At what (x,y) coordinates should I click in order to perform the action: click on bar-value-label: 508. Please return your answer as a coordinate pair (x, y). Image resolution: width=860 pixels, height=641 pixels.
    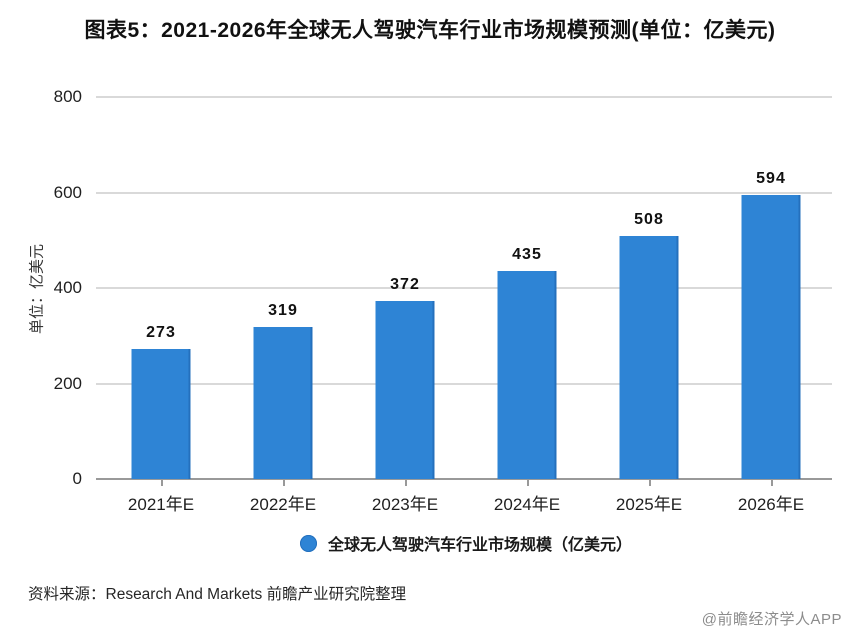
    Looking at the image, I should click on (649, 220).